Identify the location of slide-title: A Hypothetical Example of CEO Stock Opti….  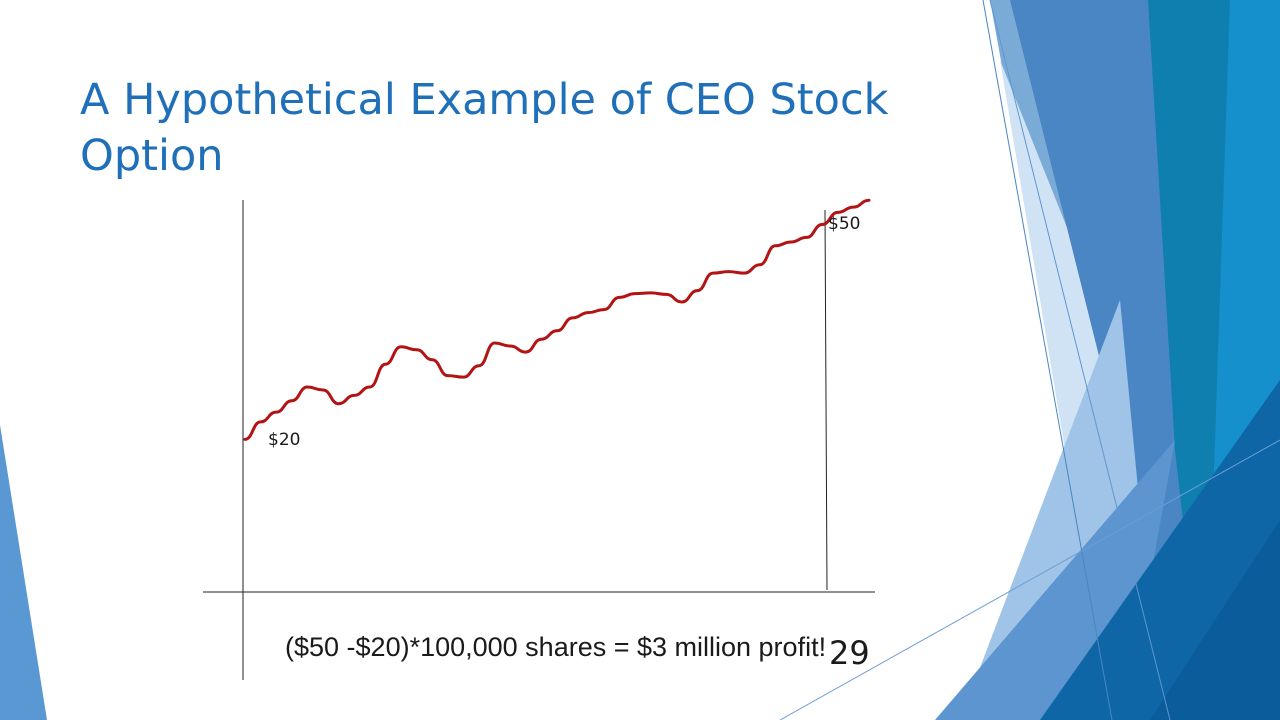
(484, 128).